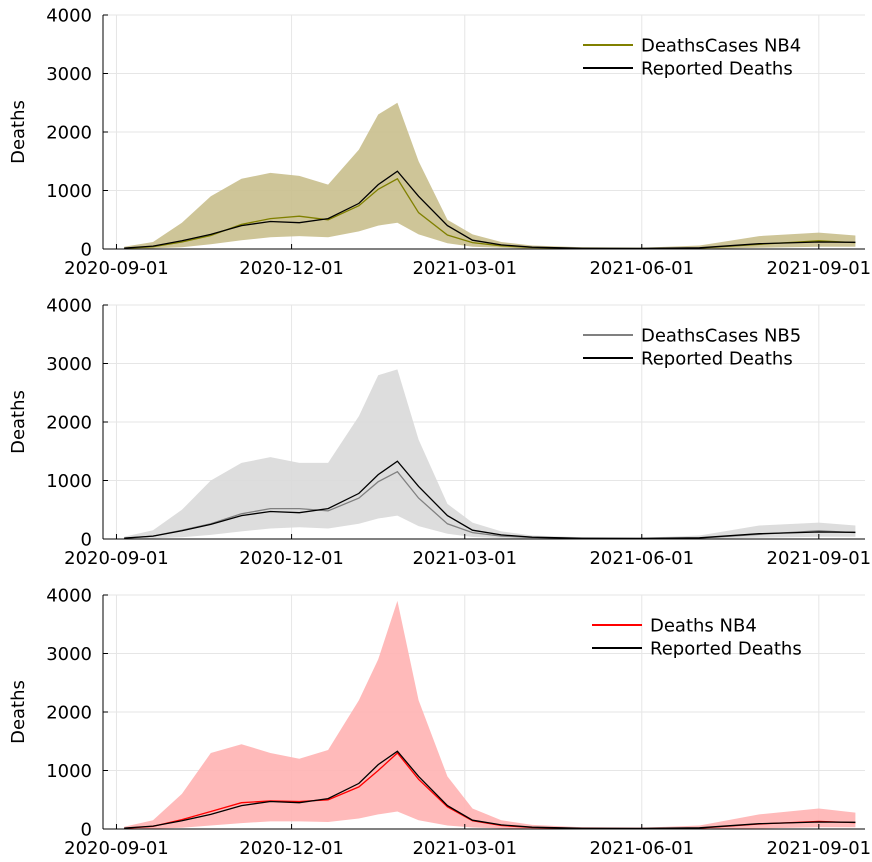 The height and width of the screenshot is (862, 872). What do you see at coordinates (721, 46) in the screenshot?
I see `legend-label: DeathsCases NB4` at bounding box center [721, 46].